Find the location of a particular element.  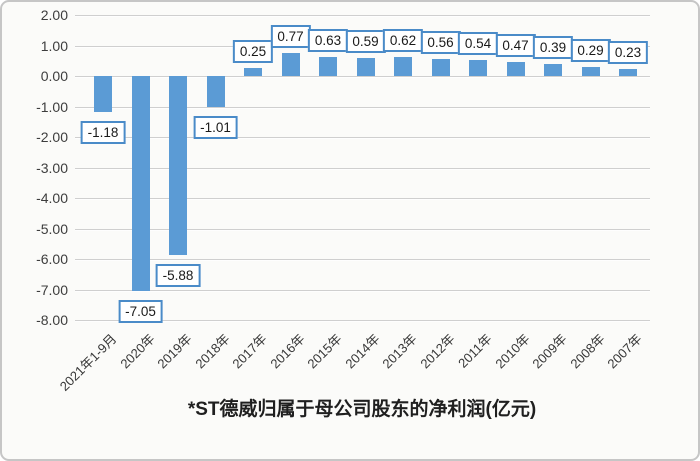

x-tick-label: 2016年 is located at coordinates (287, 351).